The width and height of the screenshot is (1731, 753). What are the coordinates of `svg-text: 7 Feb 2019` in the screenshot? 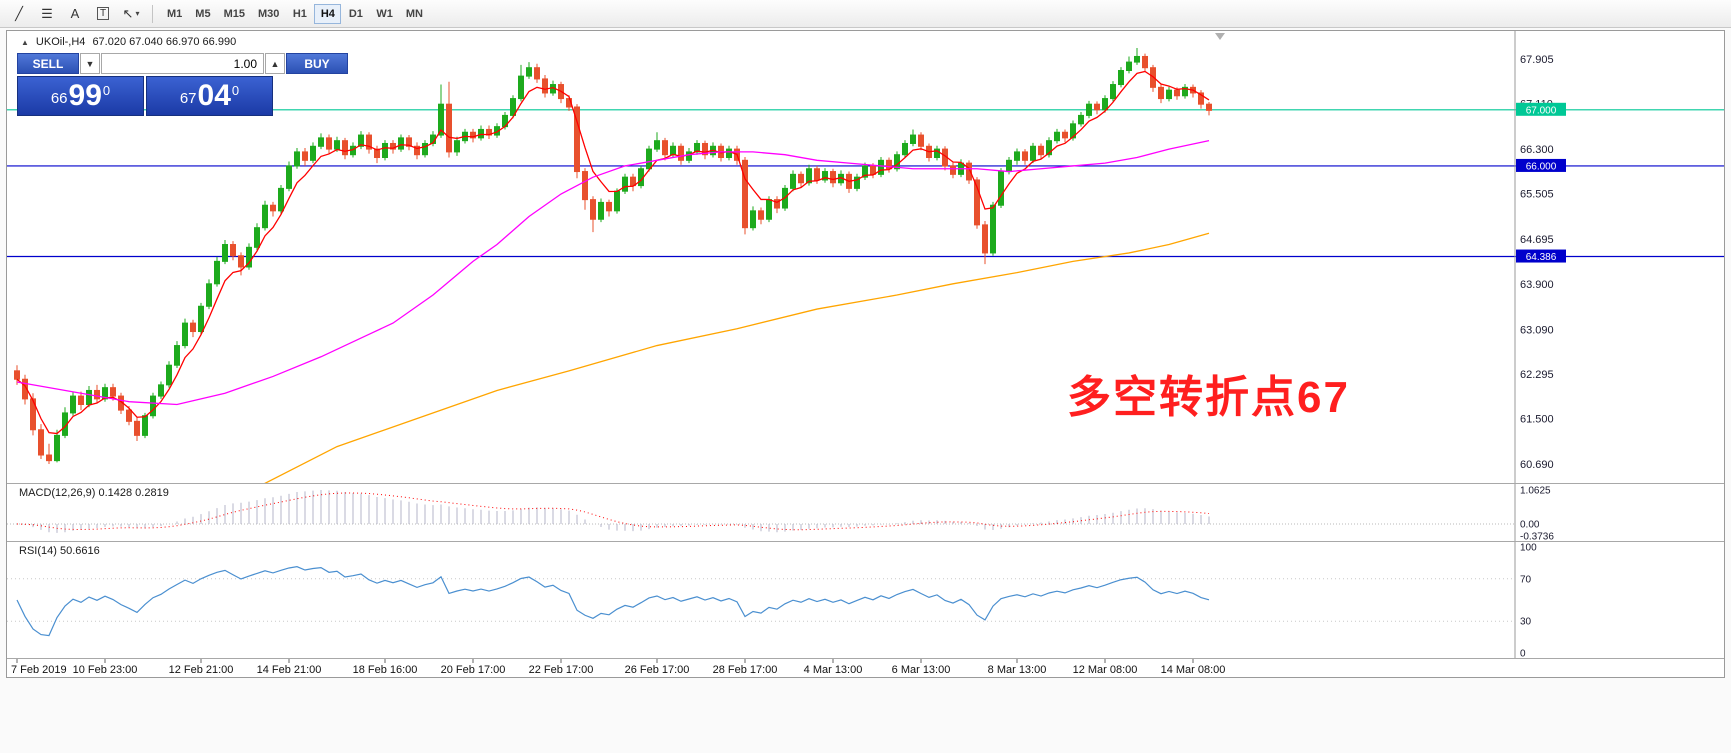 It's located at (39, 670).